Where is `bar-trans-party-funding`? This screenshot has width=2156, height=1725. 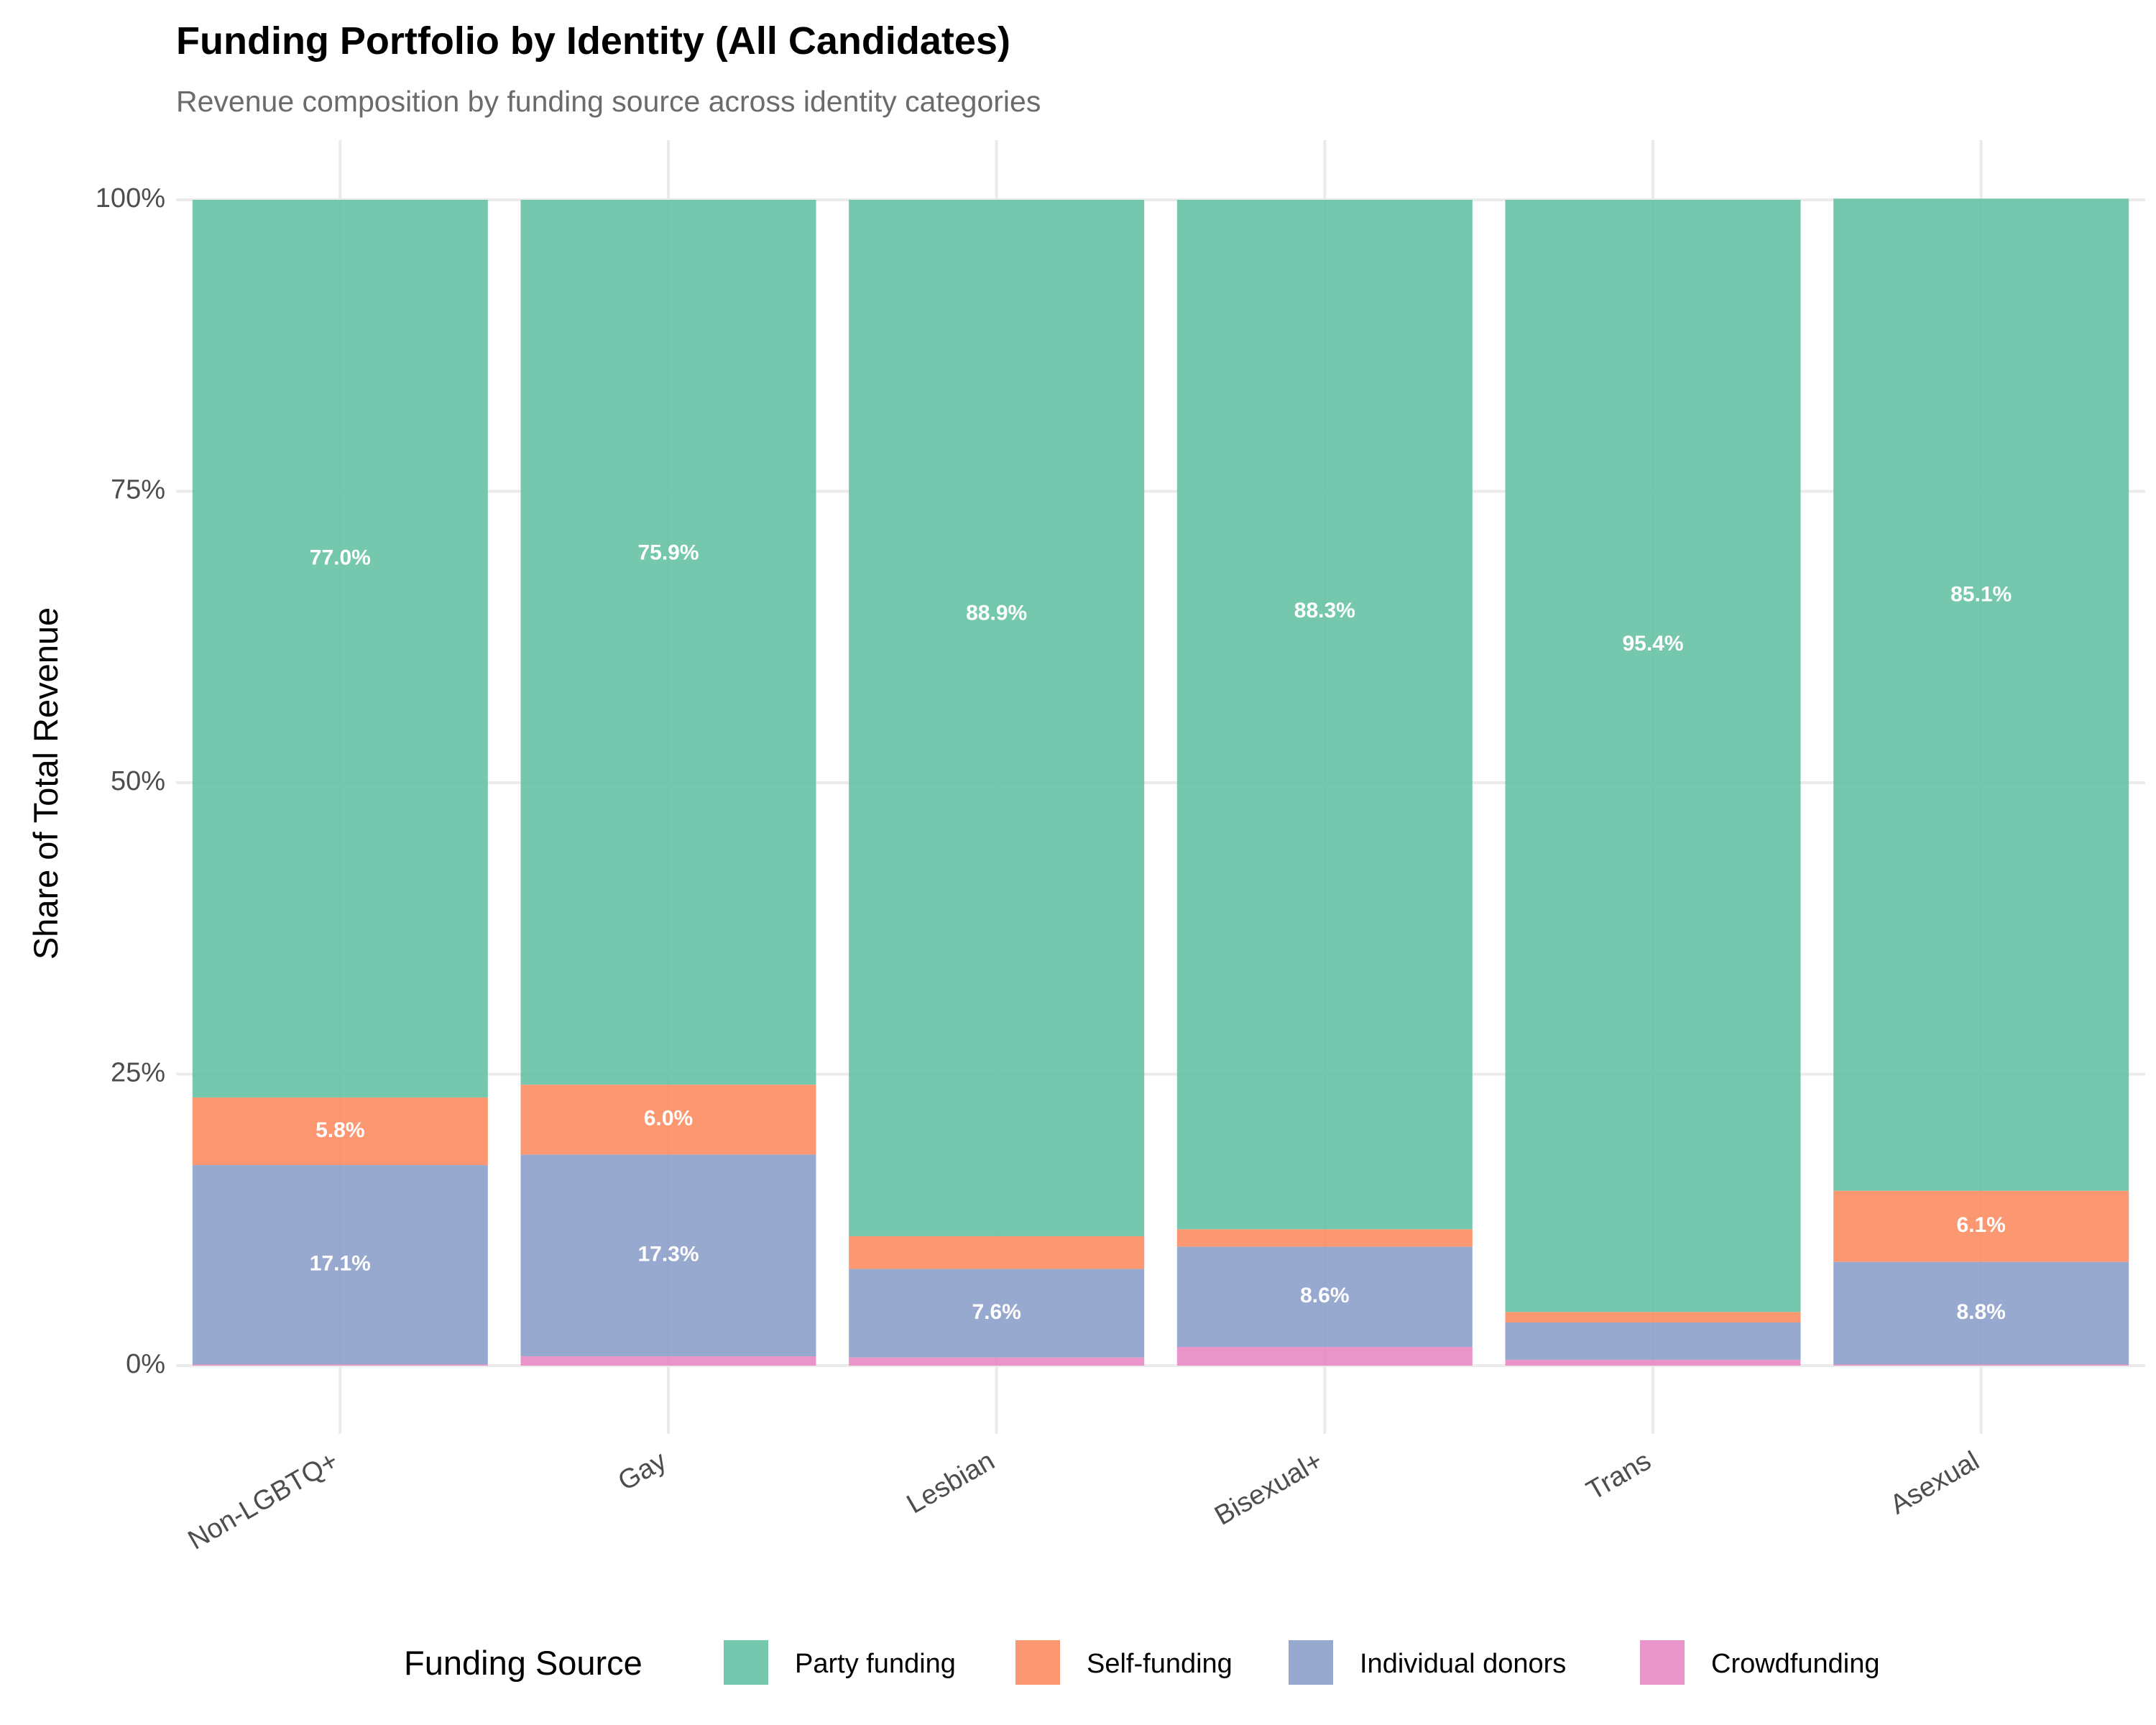 bar-trans-party-funding is located at coordinates (1653, 756).